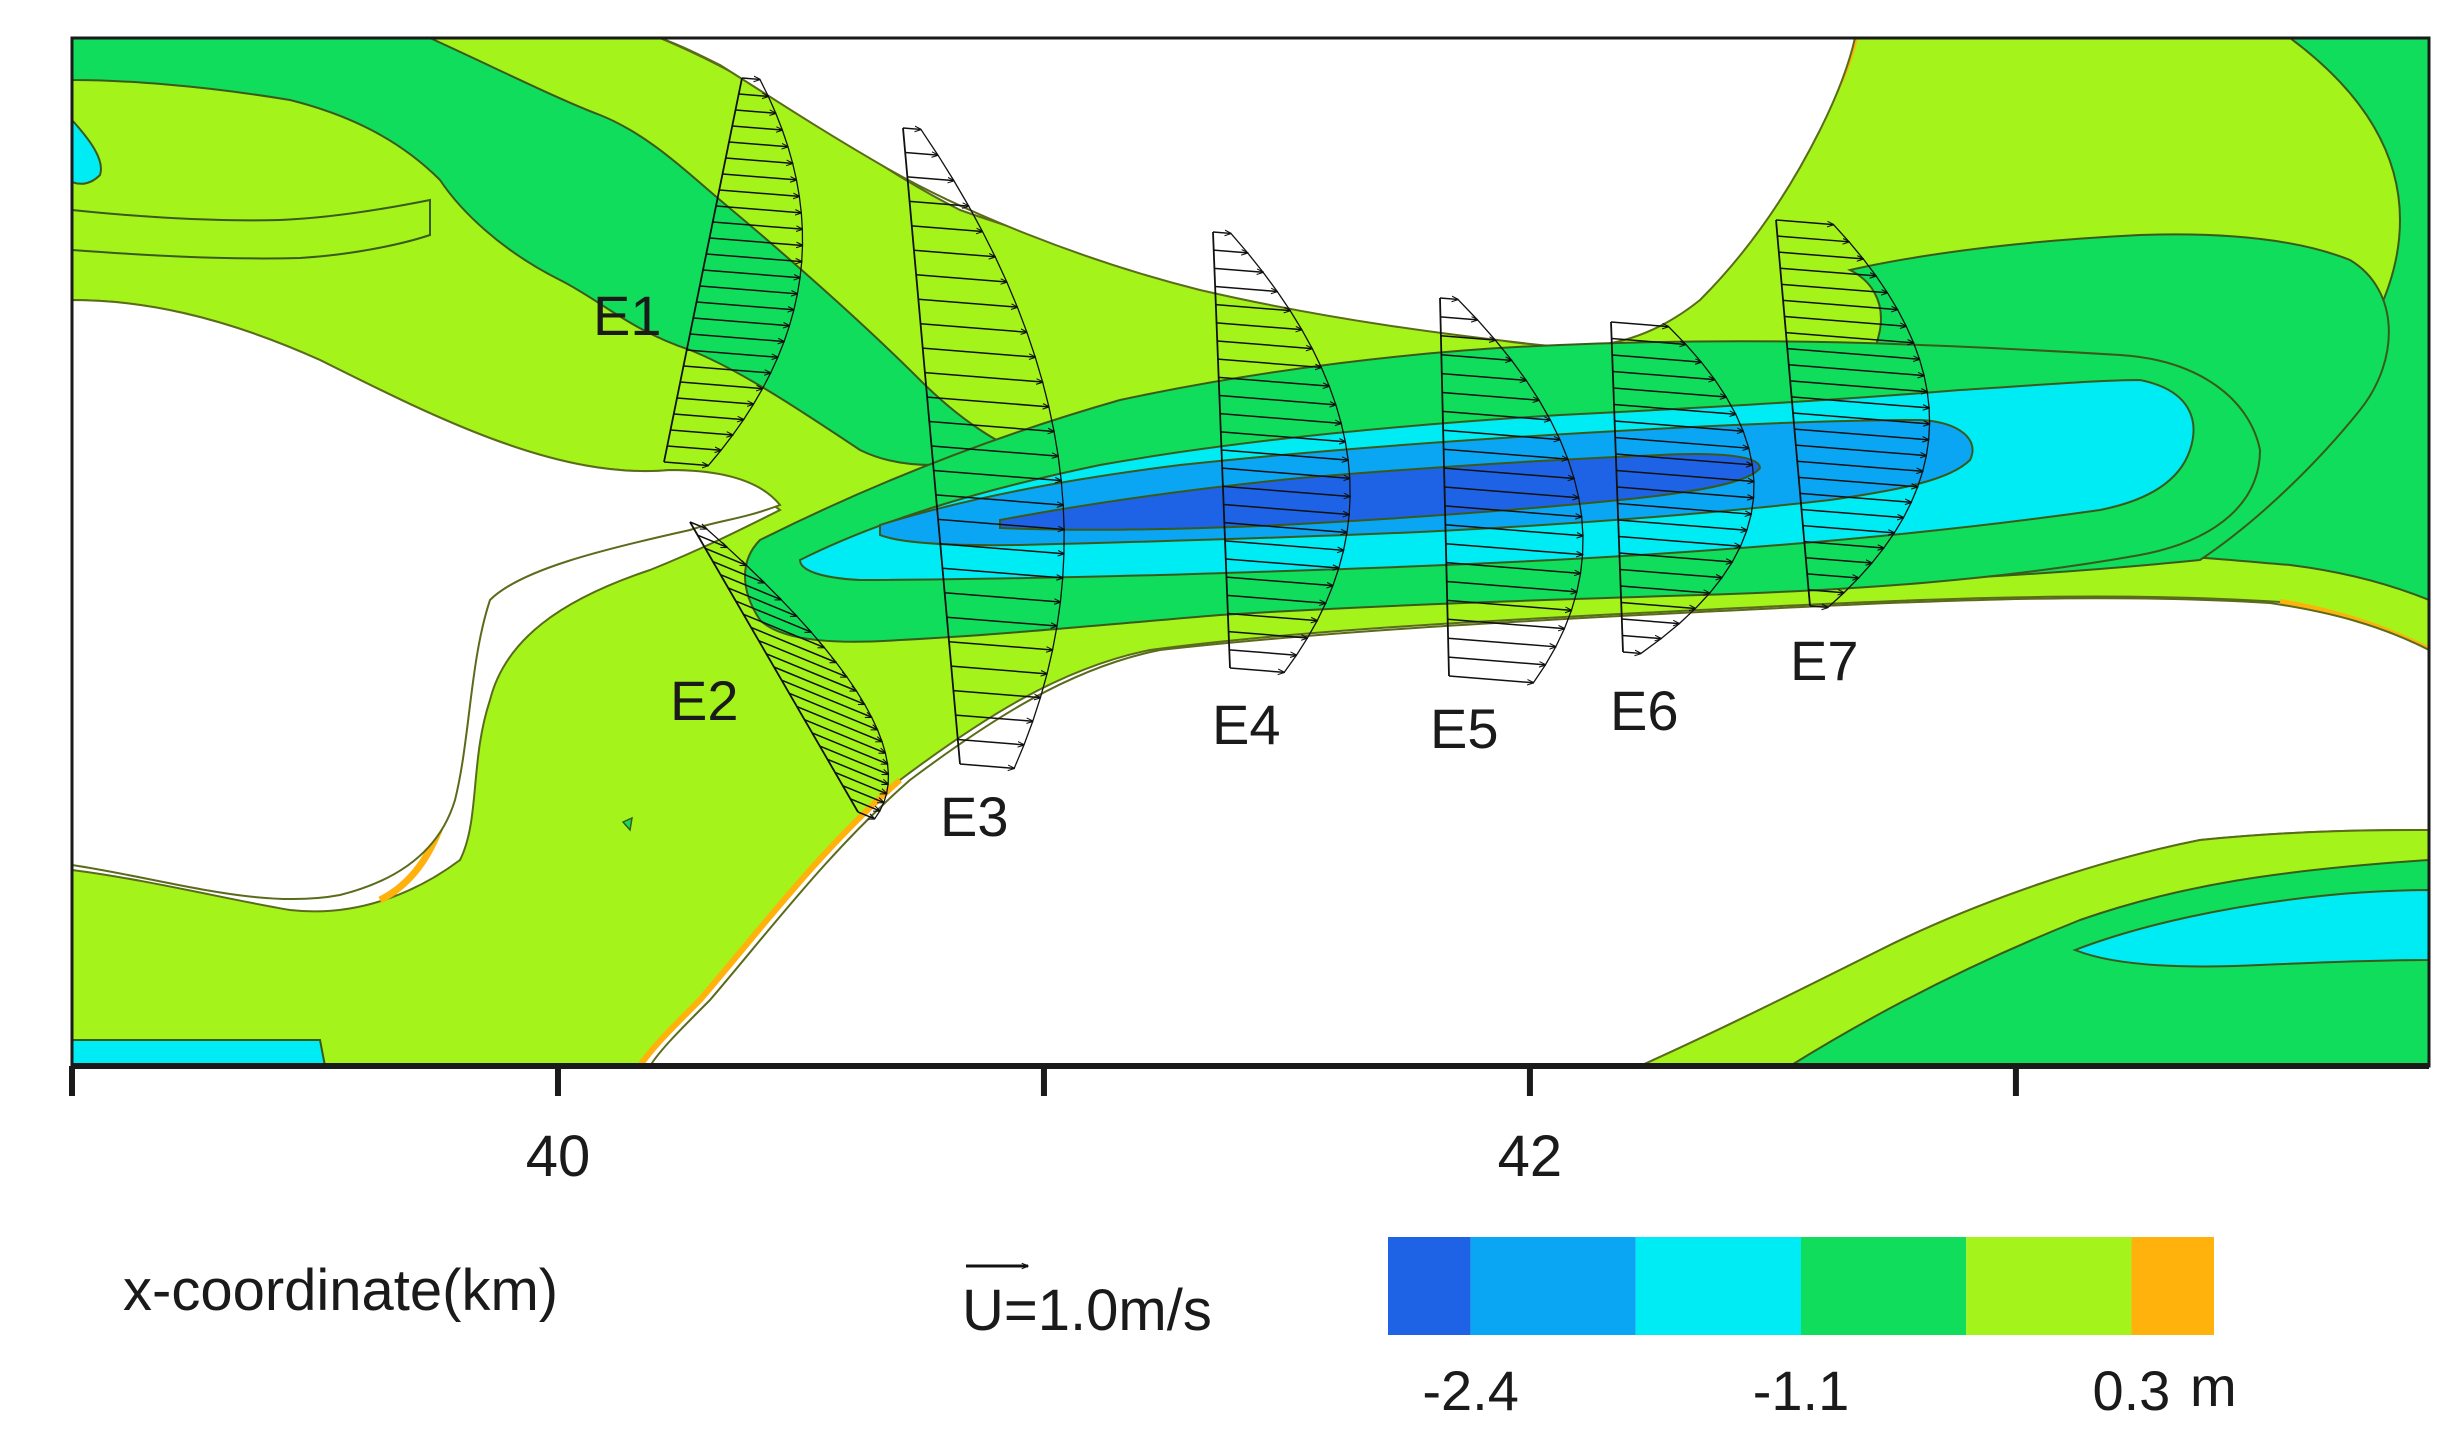 The height and width of the screenshot is (1432, 2448). What do you see at coordinates (340, 1290) in the screenshot?
I see `x-axis-label: x-coordinate(km)` at bounding box center [340, 1290].